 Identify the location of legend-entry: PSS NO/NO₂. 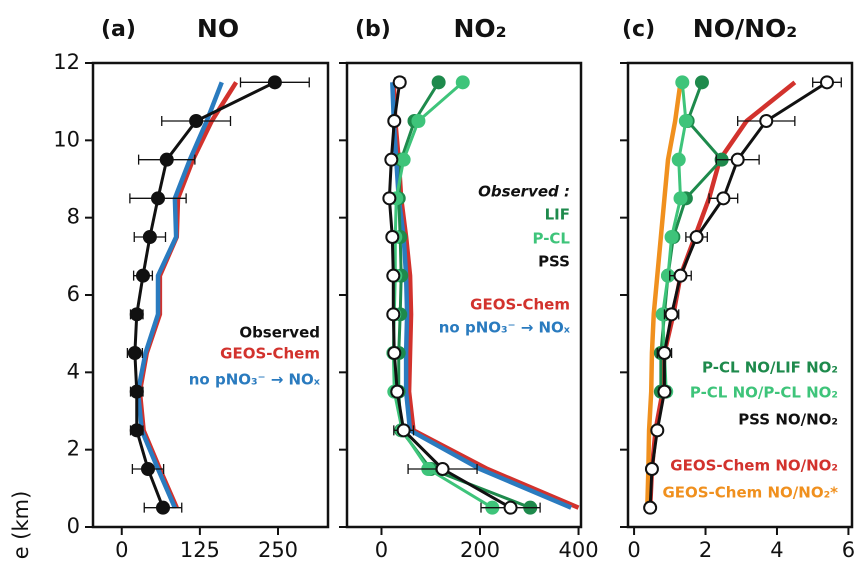
(788, 420).